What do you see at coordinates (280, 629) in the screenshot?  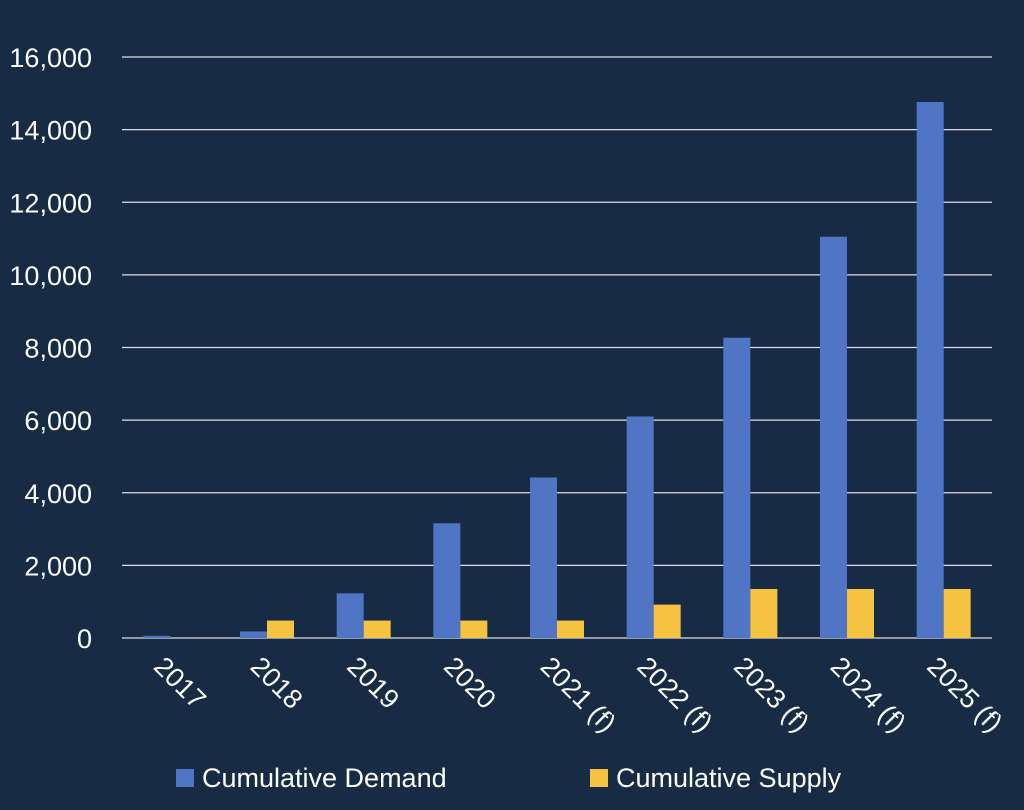 I see `supply-bar-2018` at bounding box center [280, 629].